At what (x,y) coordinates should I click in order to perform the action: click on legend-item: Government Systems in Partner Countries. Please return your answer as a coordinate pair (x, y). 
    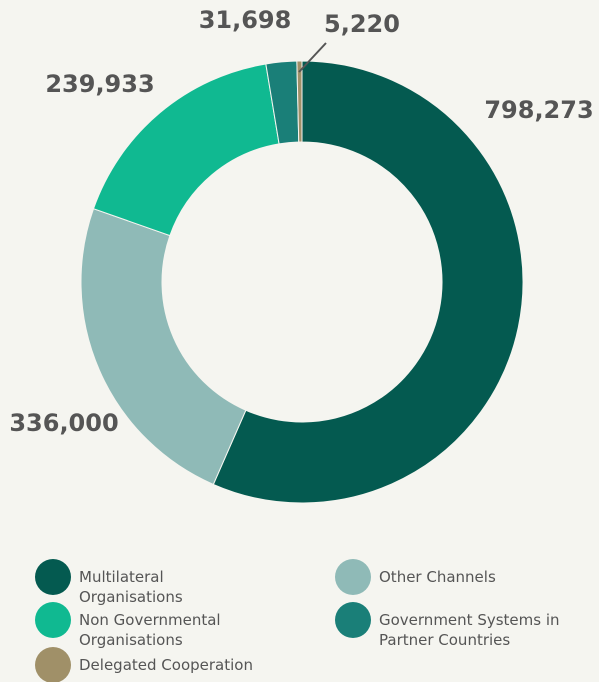
    Looking at the image, I should click on (450, 626).